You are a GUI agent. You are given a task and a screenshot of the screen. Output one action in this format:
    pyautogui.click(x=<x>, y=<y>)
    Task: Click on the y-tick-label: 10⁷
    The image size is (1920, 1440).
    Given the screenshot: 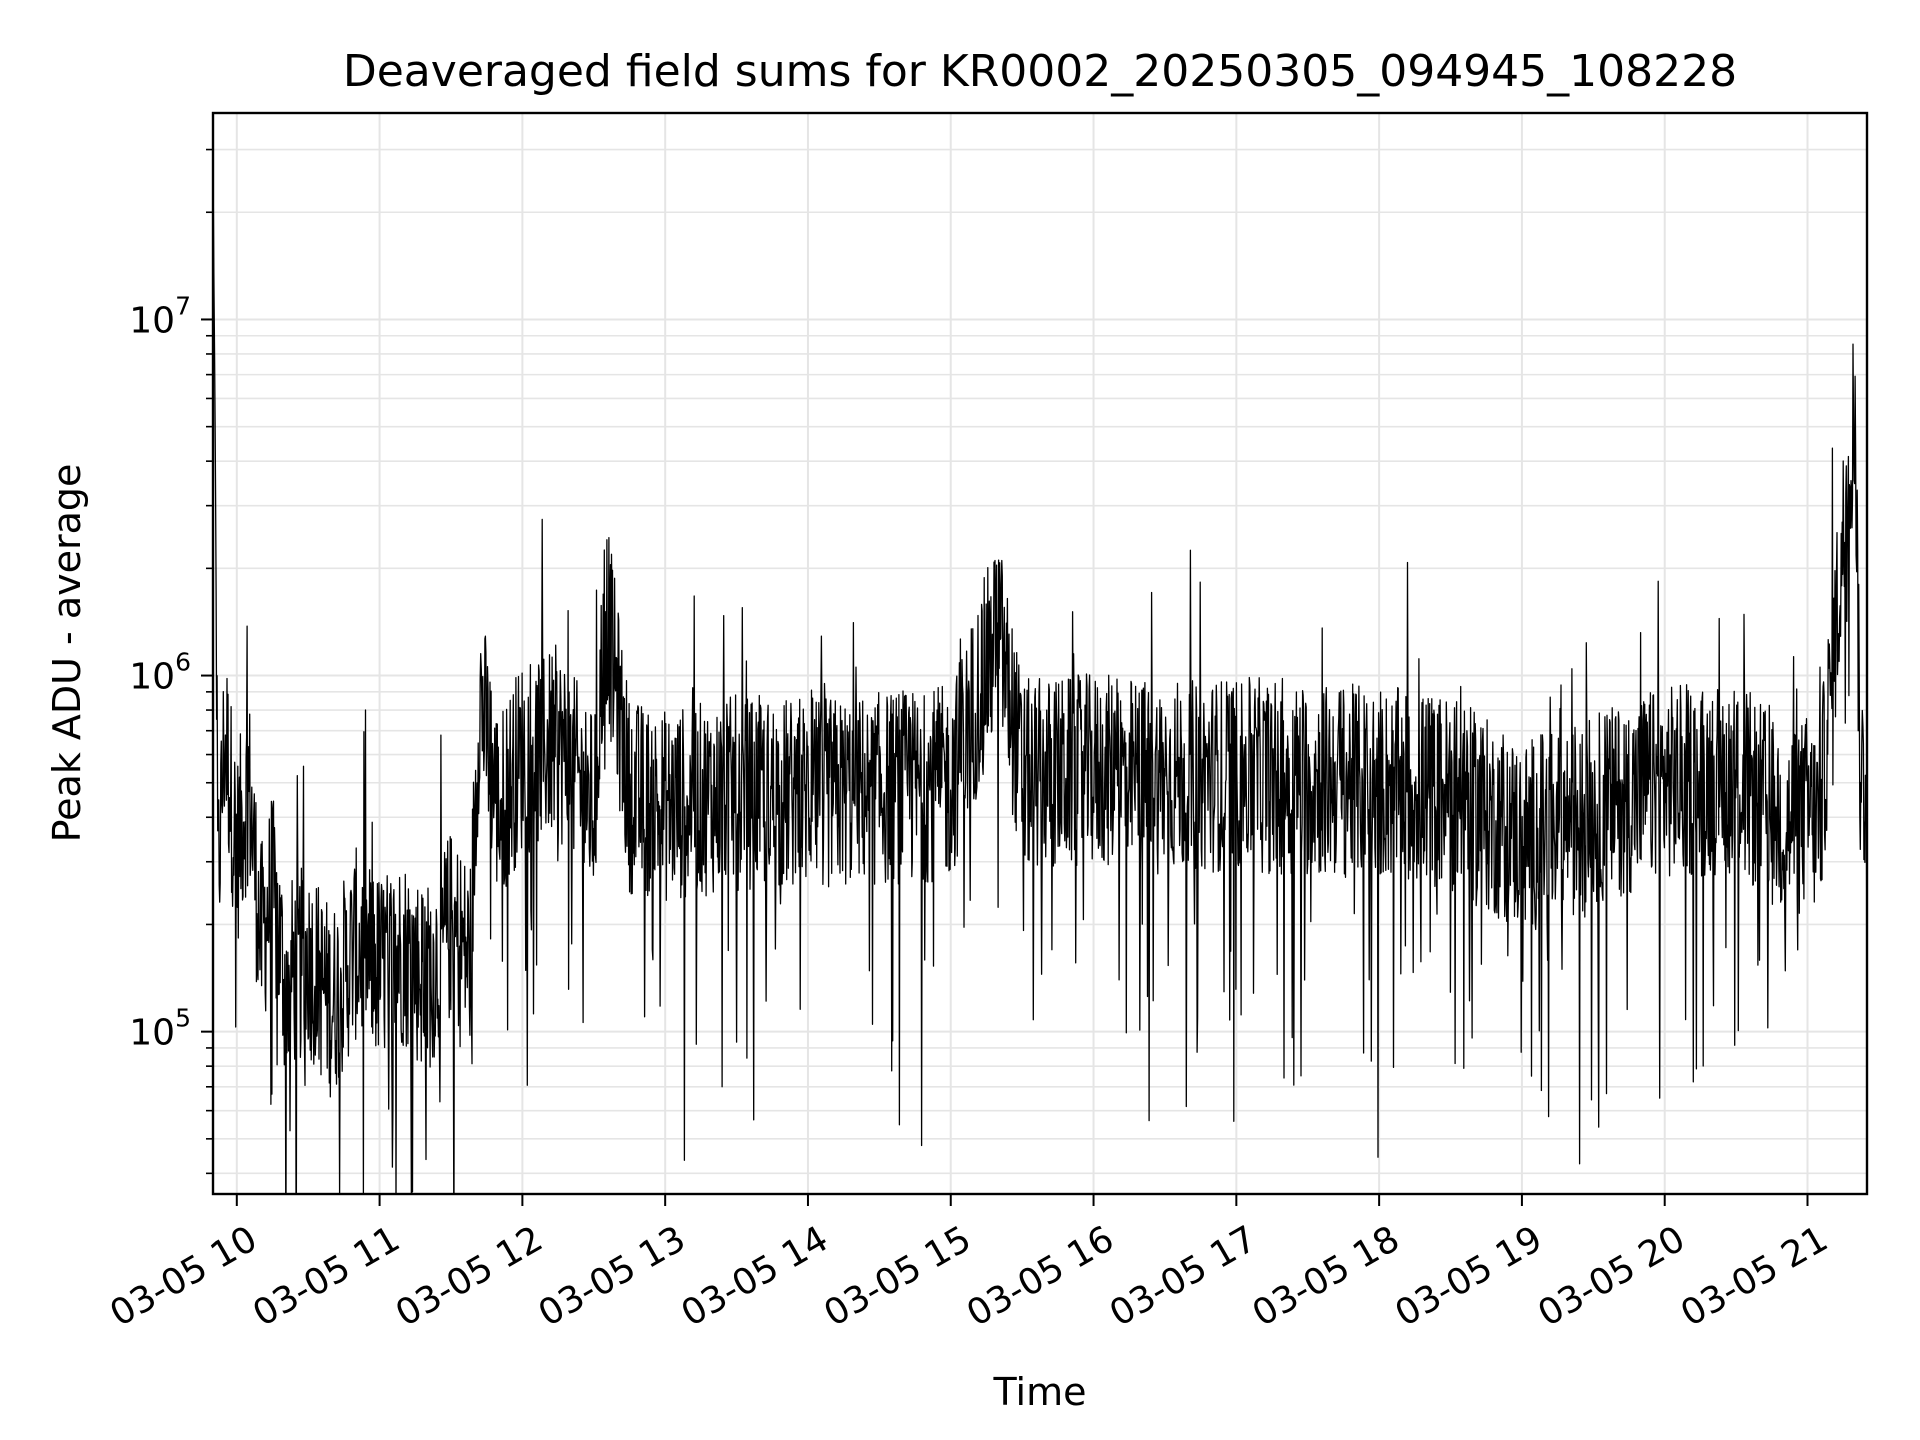 What is the action you would take?
    pyautogui.click(x=160, y=316)
    